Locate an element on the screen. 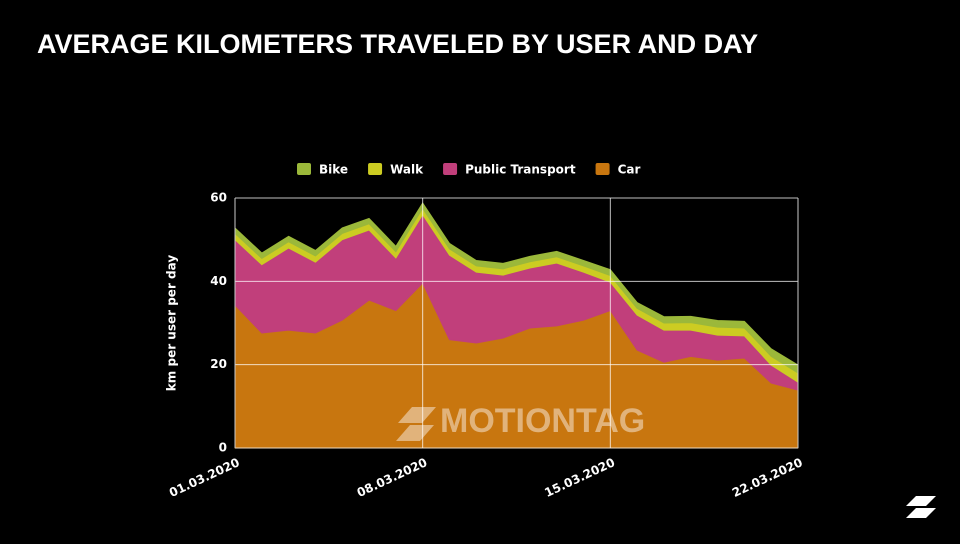 The height and width of the screenshot is (544, 960). y-axis-label: km per user per day is located at coordinates (172, 323).